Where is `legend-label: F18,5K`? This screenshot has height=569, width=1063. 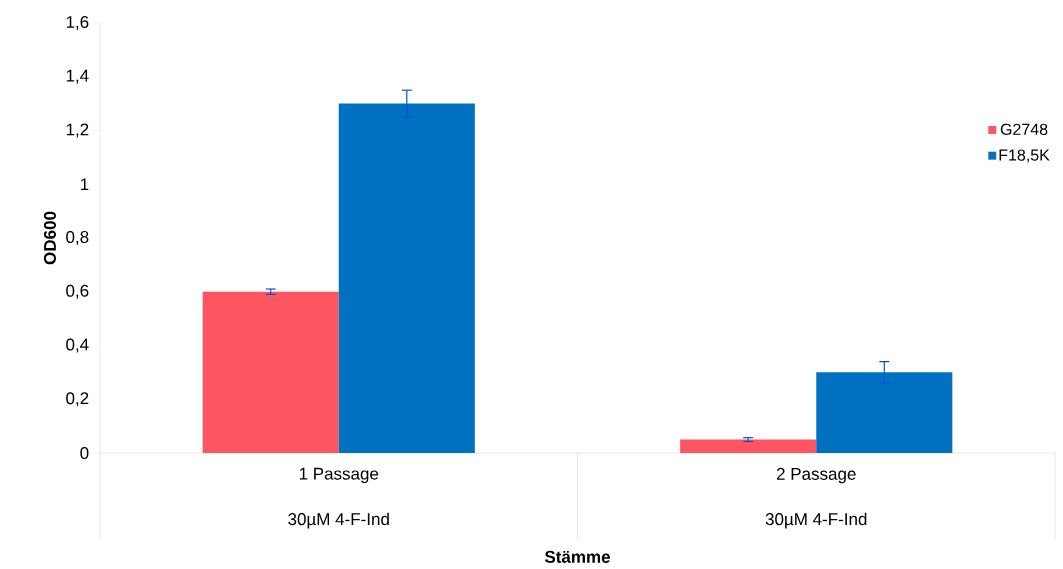 legend-label: F18,5K is located at coordinates (1024, 156).